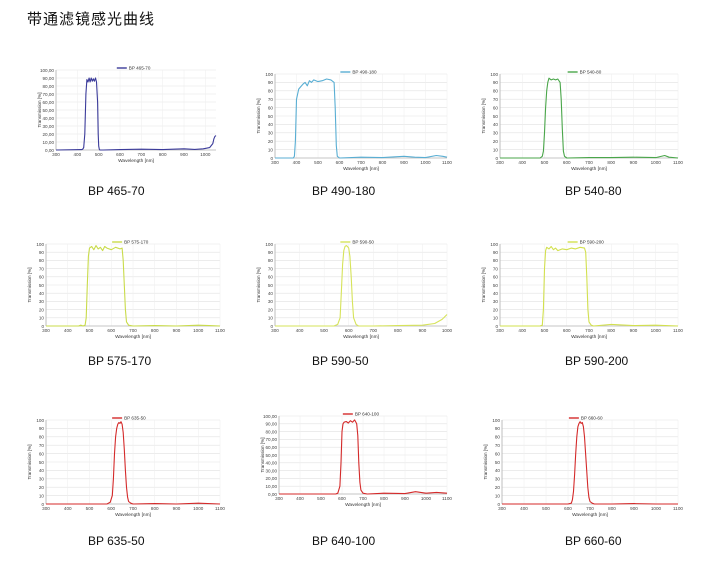 The image size is (714, 562). What do you see at coordinates (597, 361) in the screenshot?
I see `chart-caption: BP 590-200` at bounding box center [597, 361].